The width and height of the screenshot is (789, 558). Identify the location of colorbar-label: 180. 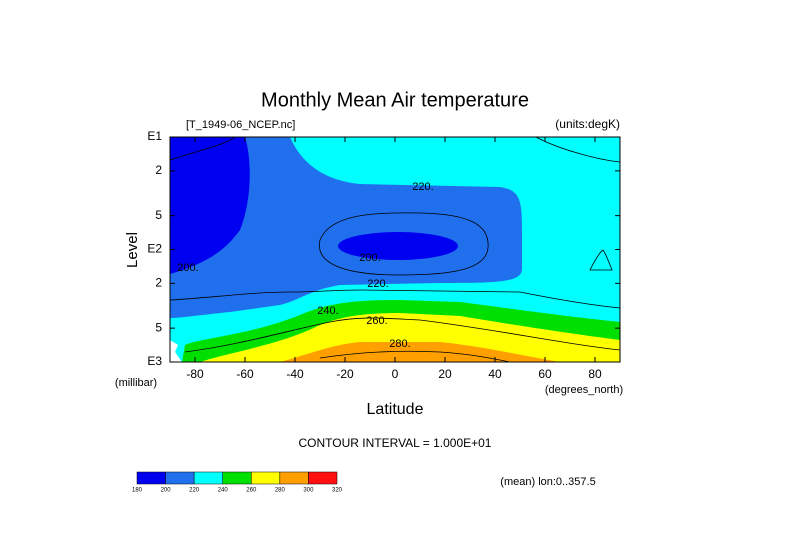
(137, 491).